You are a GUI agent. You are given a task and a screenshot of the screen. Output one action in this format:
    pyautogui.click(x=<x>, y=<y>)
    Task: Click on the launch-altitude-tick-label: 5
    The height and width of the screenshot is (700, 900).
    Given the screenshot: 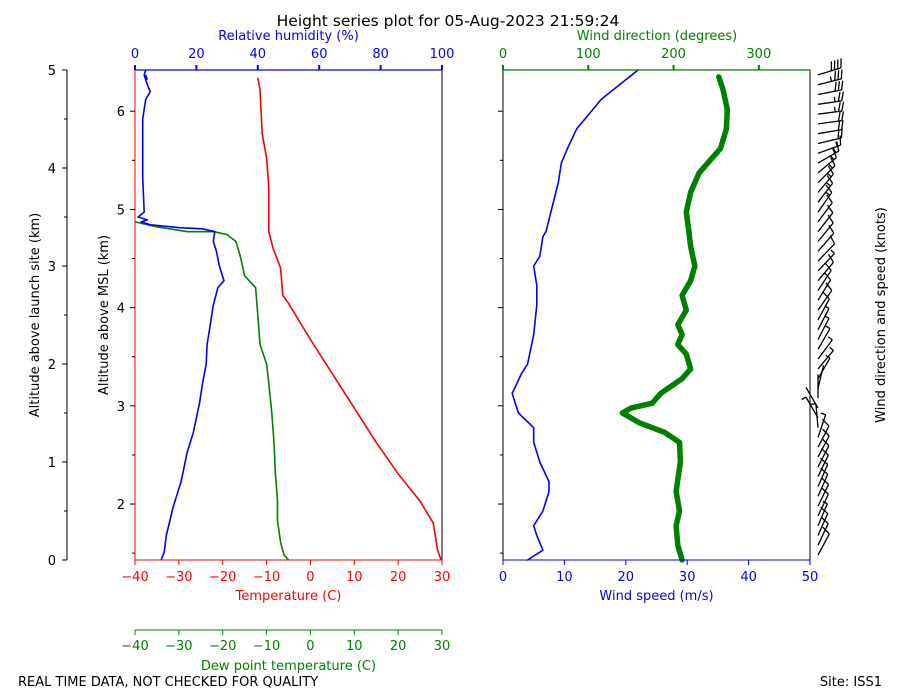 What is the action you would take?
    pyautogui.click(x=52, y=71)
    